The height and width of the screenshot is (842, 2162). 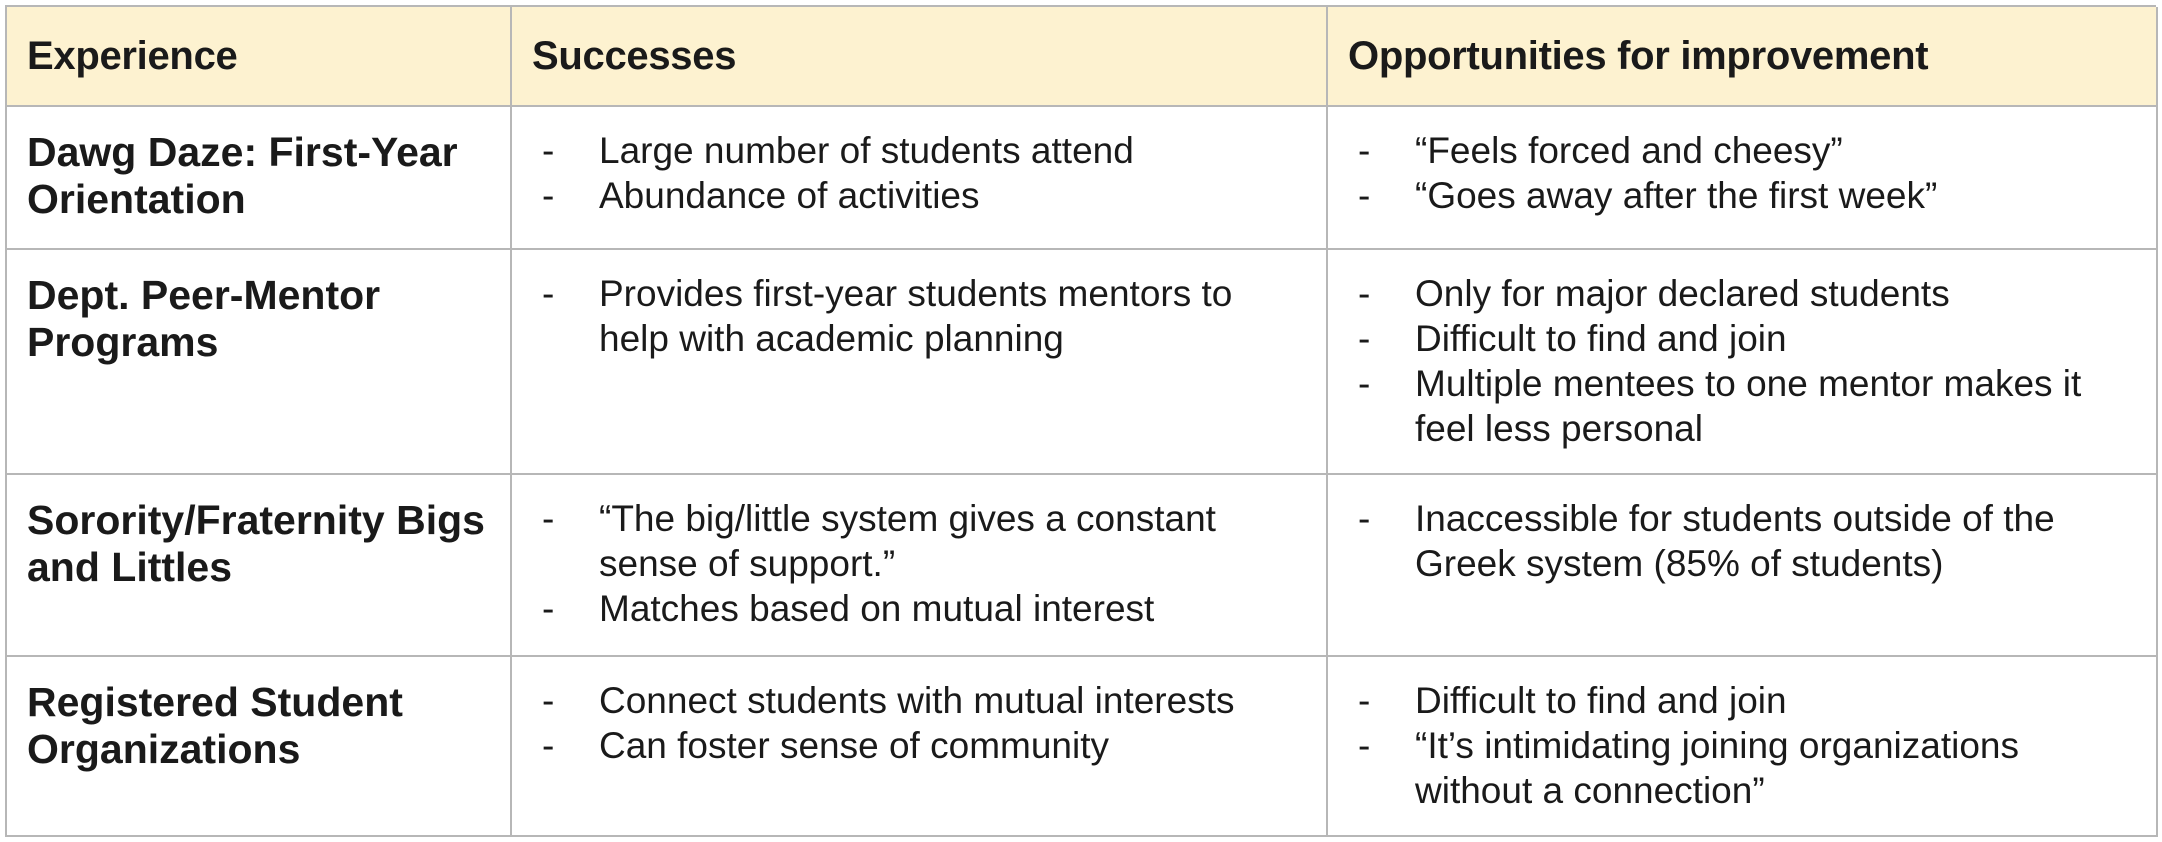 I want to click on bullet-text: “Goes away after the first week”, so click(x=1676, y=195).